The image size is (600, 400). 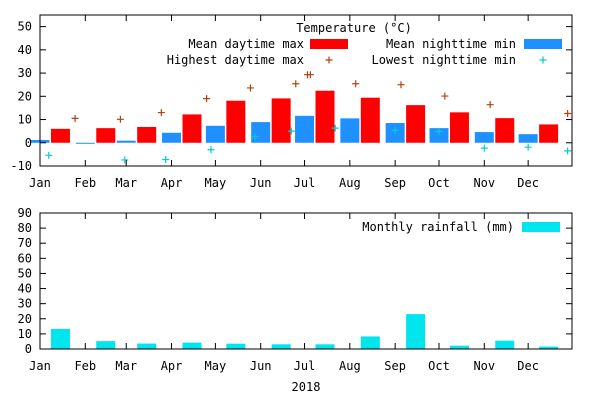 I want to click on legend: Monthly rainfall (mm), so click(x=461, y=227).